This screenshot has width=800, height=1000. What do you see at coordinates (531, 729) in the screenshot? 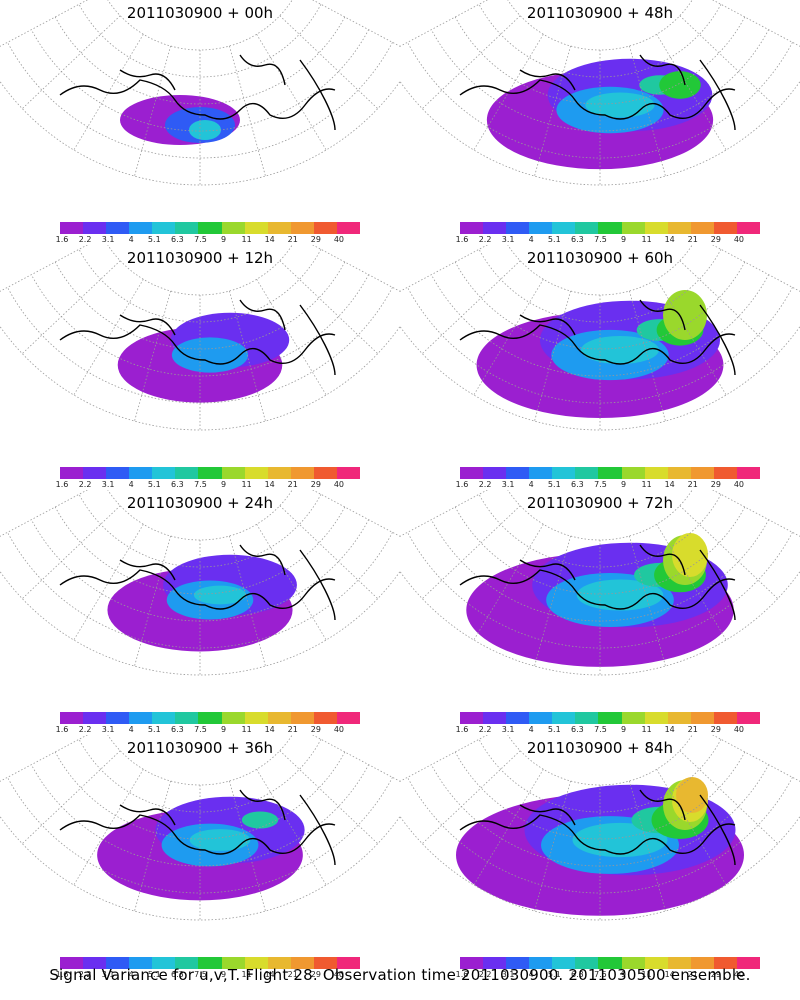
I see `colorbar-label: 4` at bounding box center [531, 729].